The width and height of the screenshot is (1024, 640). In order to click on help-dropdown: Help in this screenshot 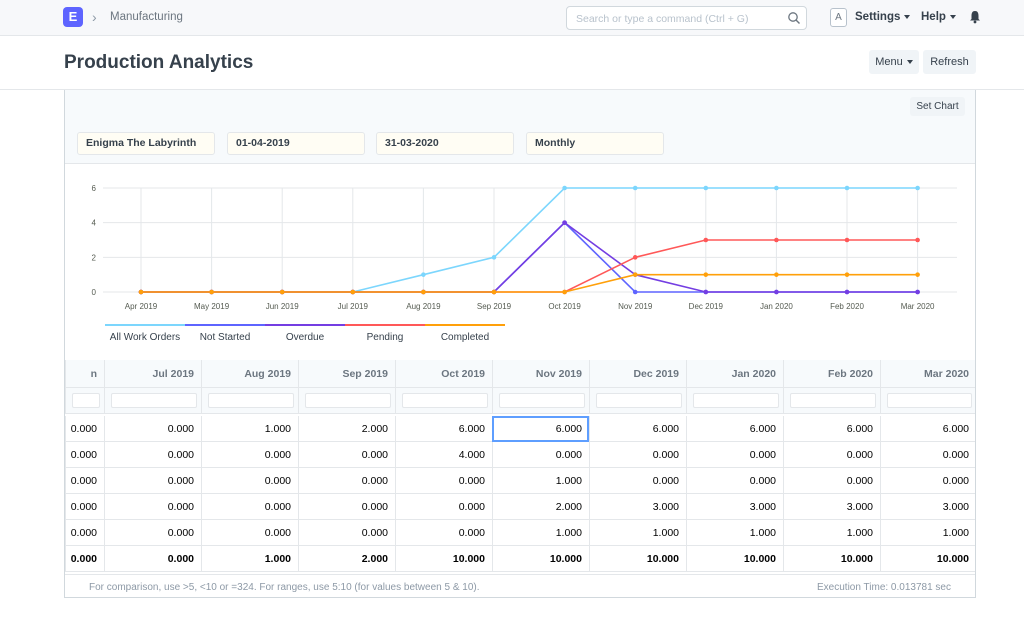, I will do `click(938, 17)`.